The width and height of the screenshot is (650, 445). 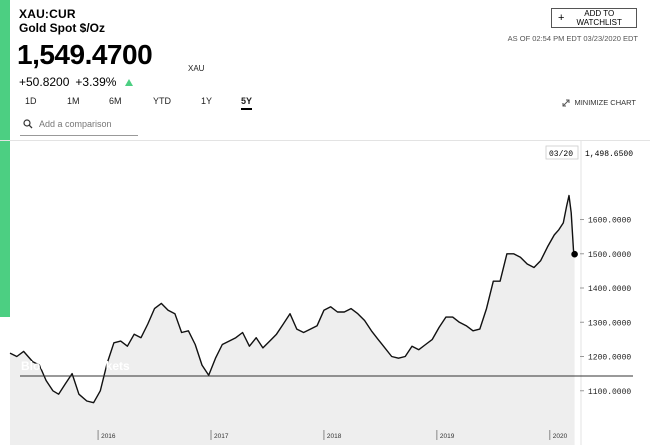 I want to click on accent-bar, so click(x=5, y=158).